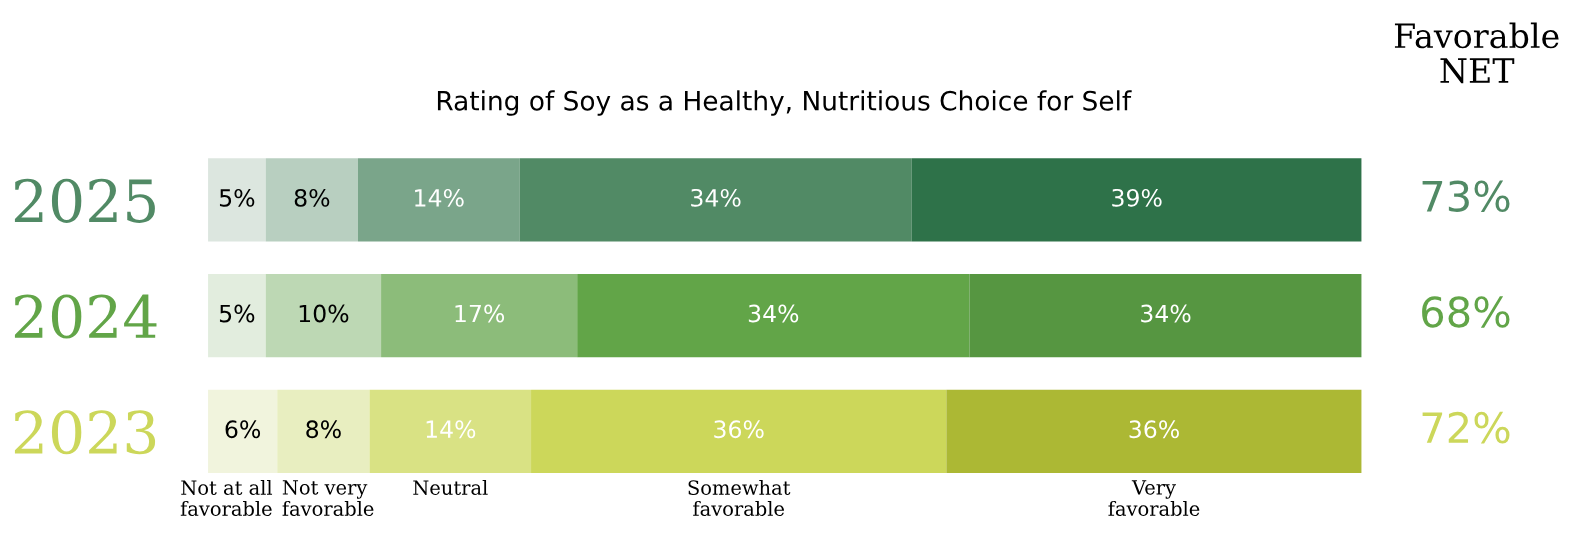  Describe the element at coordinates (85, 432) in the screenshot. I see `y-tick-label: 2023` at that location.